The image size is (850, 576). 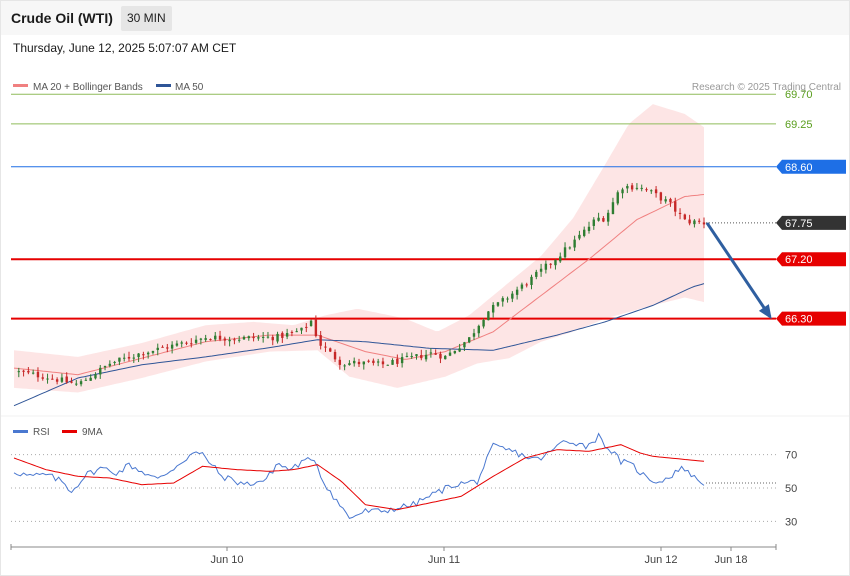 I want to click on x-tick-label: Jun 11, so click(x=444, y=560).